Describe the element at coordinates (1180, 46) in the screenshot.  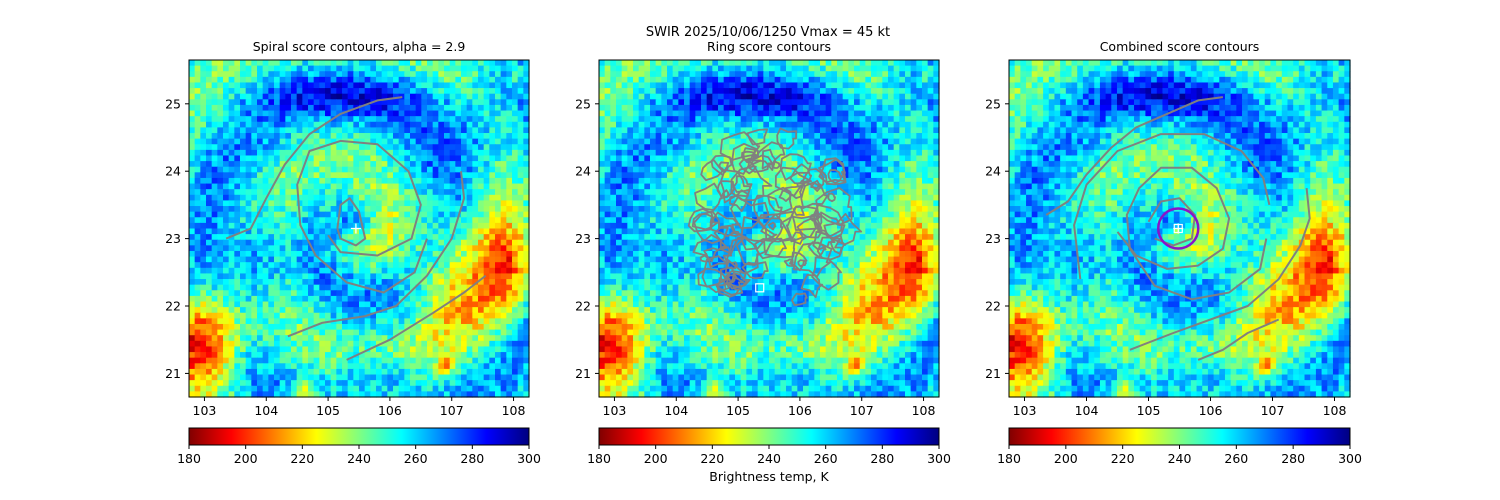
I see `panel-title: Combined score contours` at that location.